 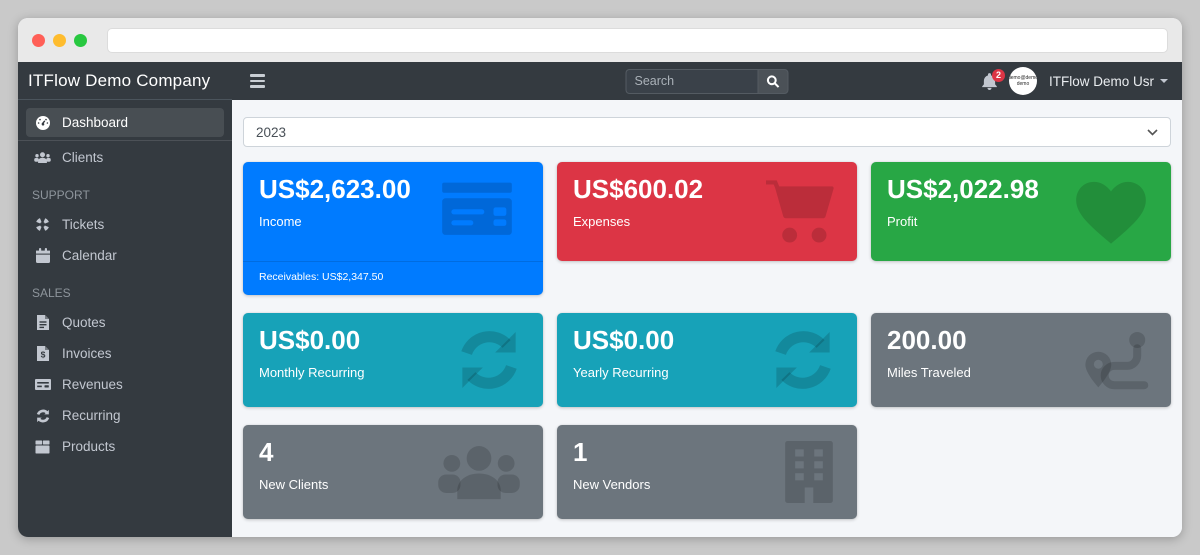 What do you see at coordinates (125, 255) in the screenshot?
I see `sidebar-item-calendar: Calendar` at bounding box center [125, 255].